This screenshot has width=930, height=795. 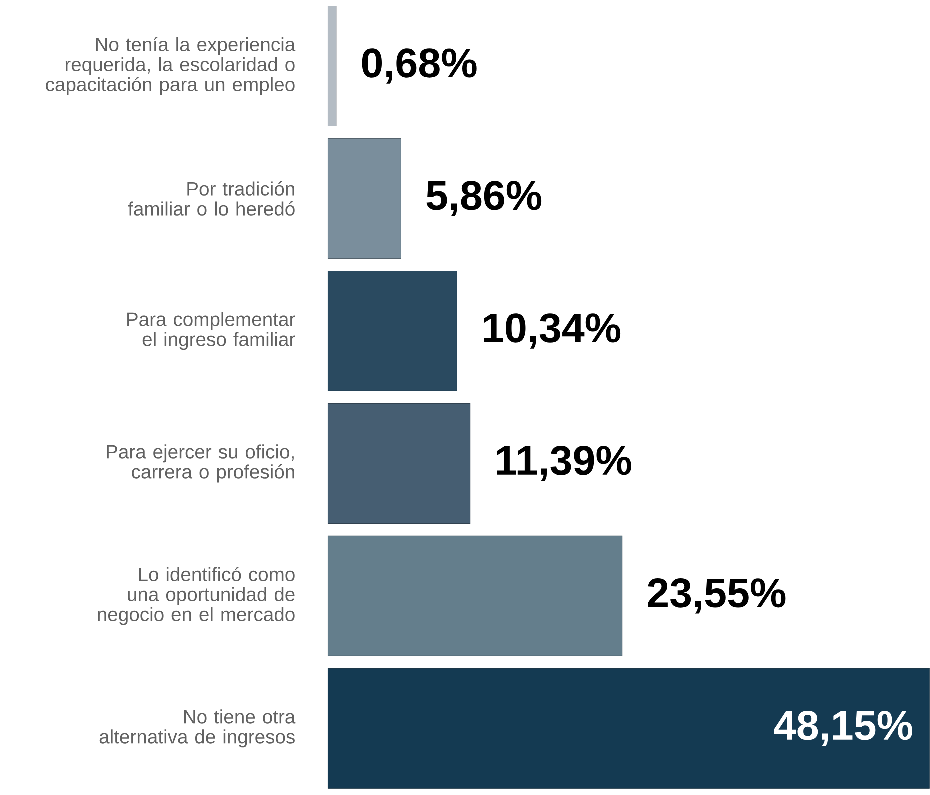 I want to click on data-label: 11,39%, so click(x=564, y=464).